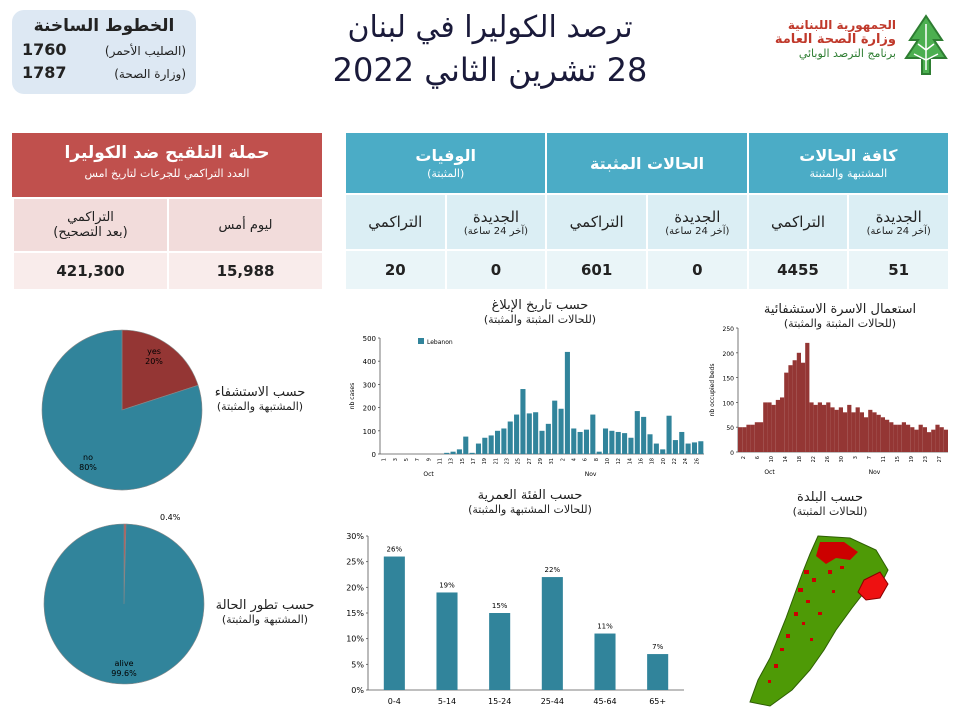  What do you see at coordinates (729, 354) in the screenshot?
I see `y-tick-label: 200` at bounding box center [729, 354].